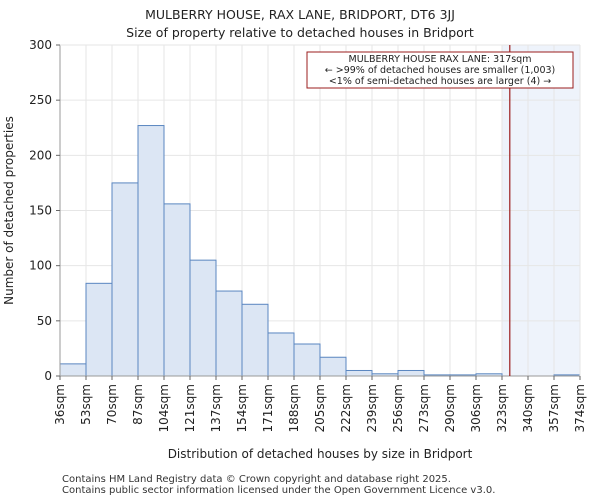  I want to click on x-tick-label: 121sqm, so click(190, 408).